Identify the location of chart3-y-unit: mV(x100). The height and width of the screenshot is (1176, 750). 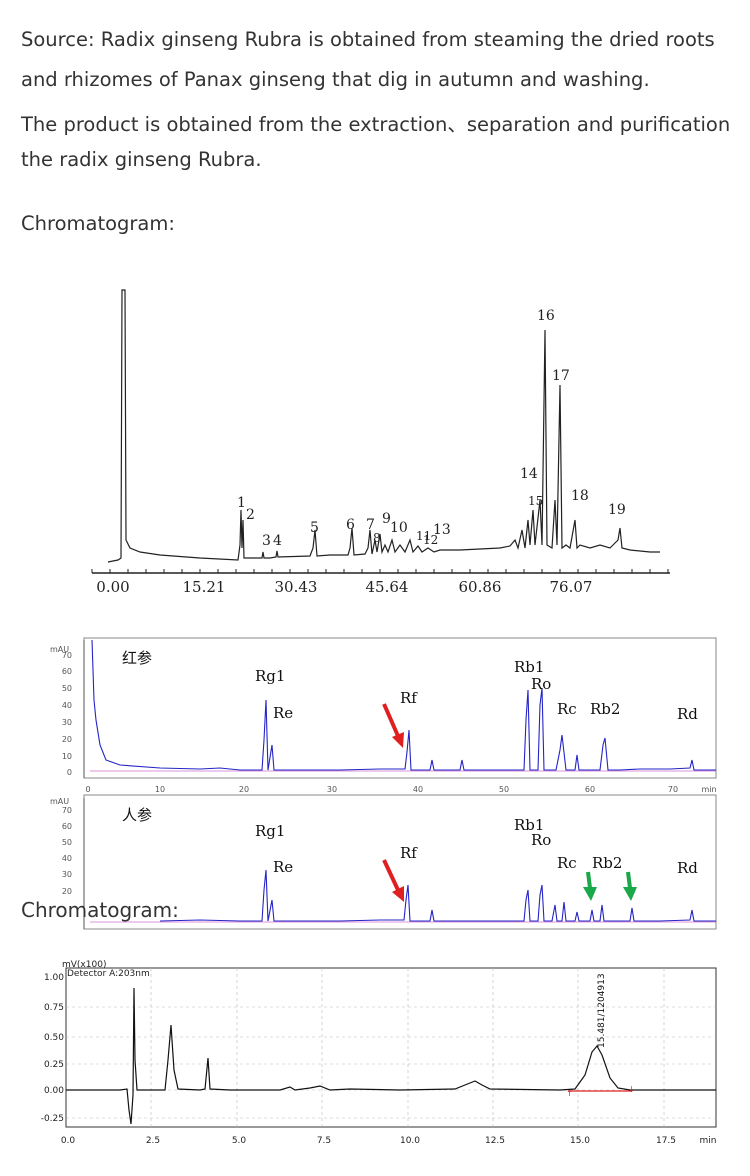
(84, 965).